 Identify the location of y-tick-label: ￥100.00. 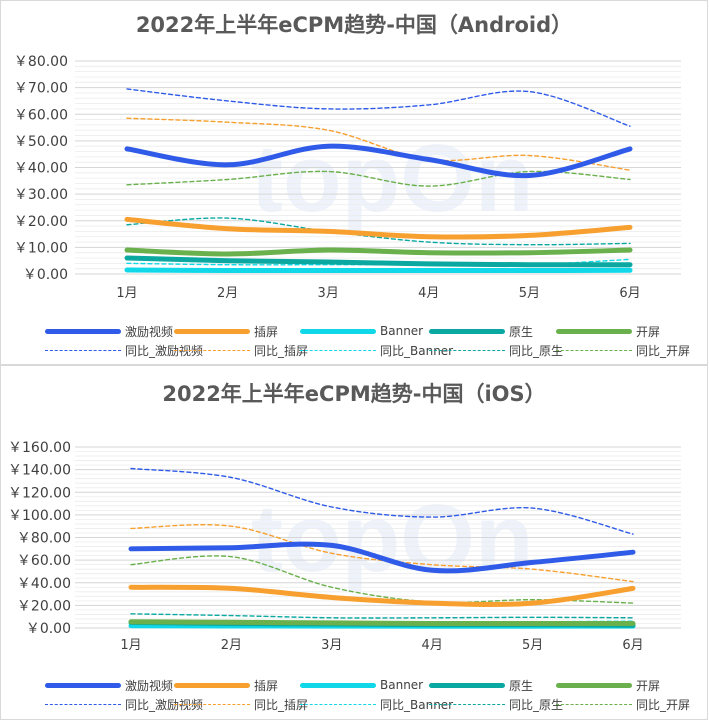
(39, 516).